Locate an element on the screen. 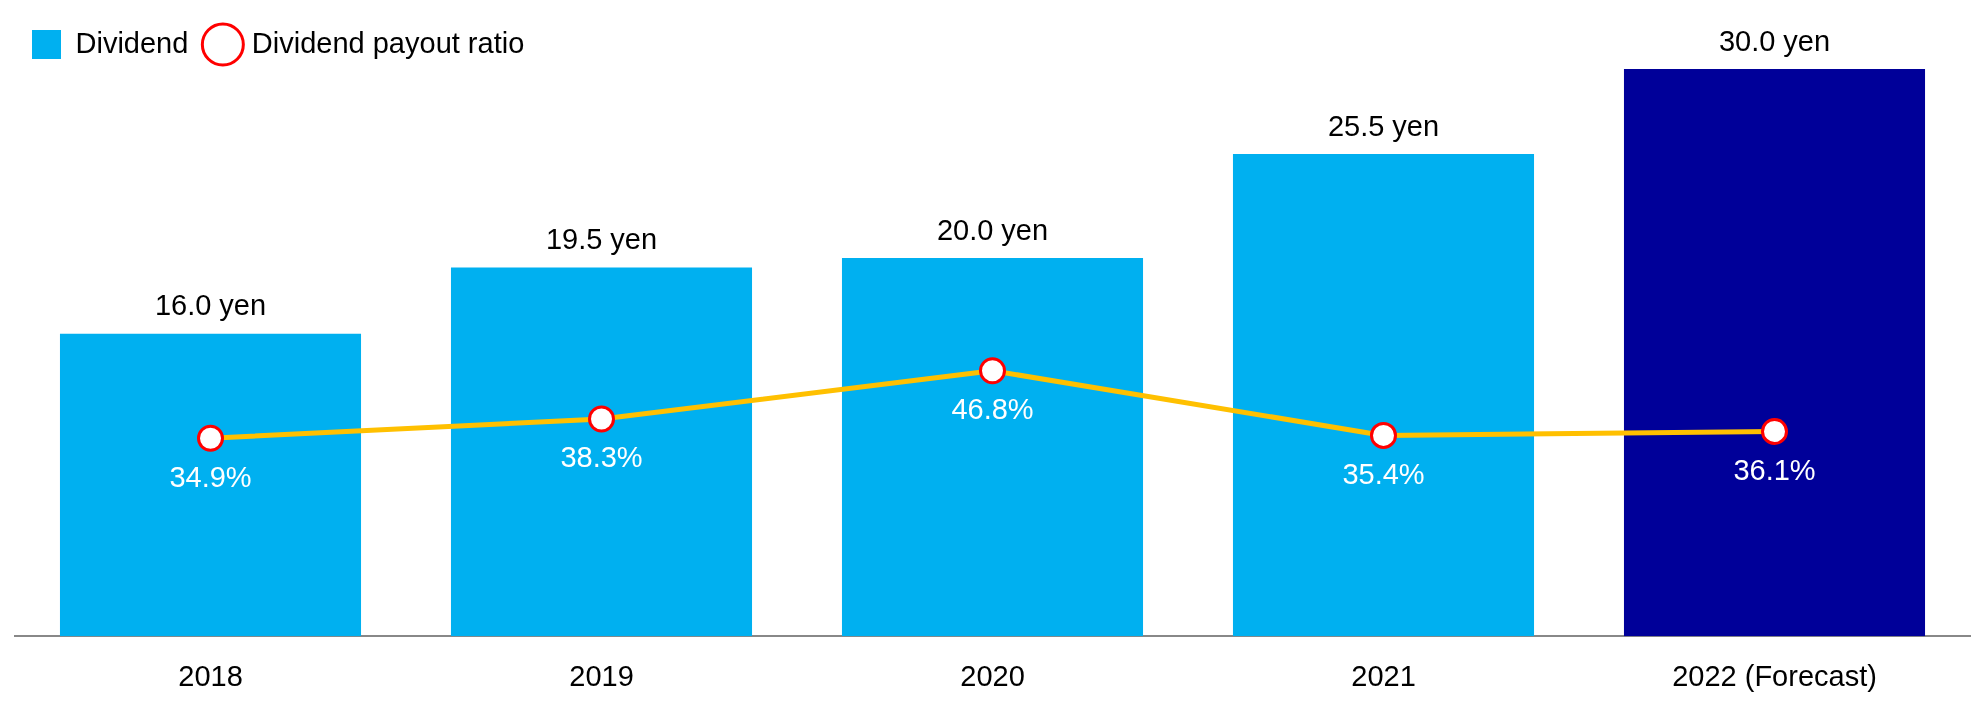 The image size is (1985, 713). x-tick-label: 2022 (Forecast) is located at coordinates (1774, 675).